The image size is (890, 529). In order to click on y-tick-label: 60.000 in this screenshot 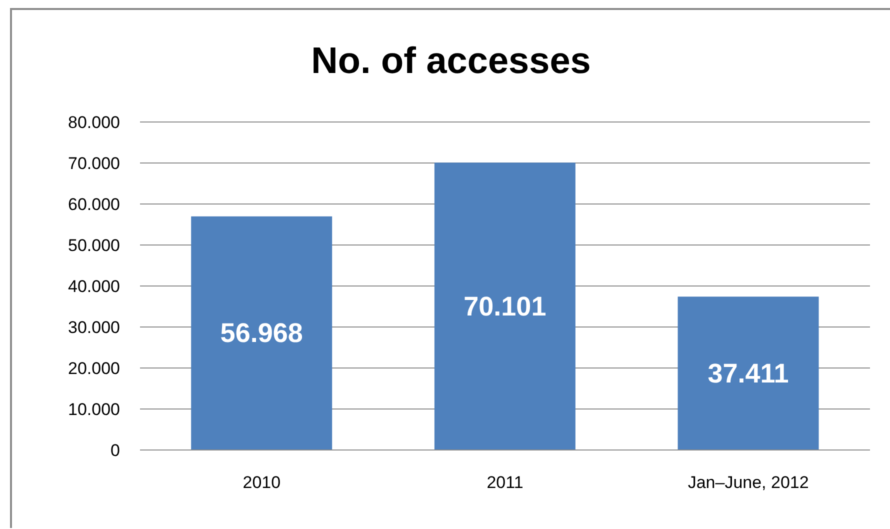, I will do `click(94, 204)`.